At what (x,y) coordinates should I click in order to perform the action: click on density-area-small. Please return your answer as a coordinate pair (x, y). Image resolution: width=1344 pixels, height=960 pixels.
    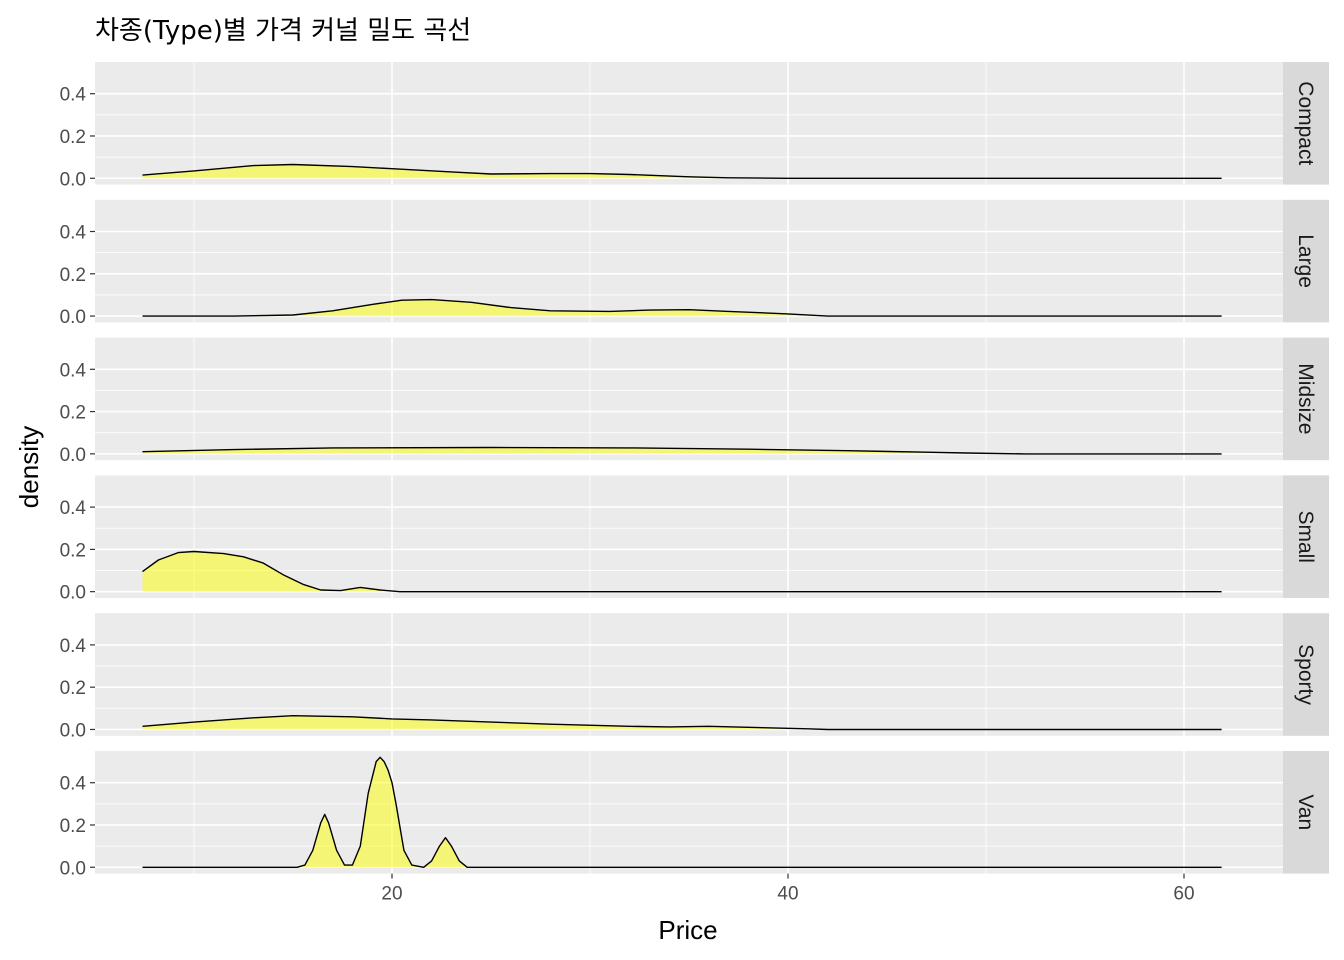
    Looking at the image, I should click on (682, 571).